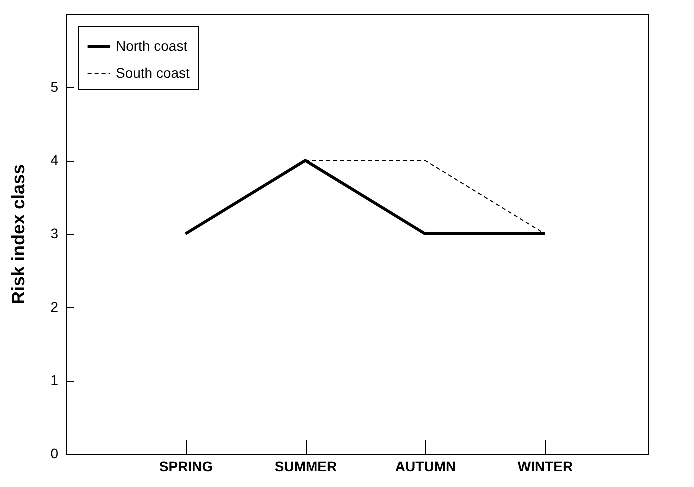 The image size is (694, 487). What do you see at coordinates (546, 466) in the screenshot?
I see `x-tick-label: WINTER` at bounding box center [546, 466].